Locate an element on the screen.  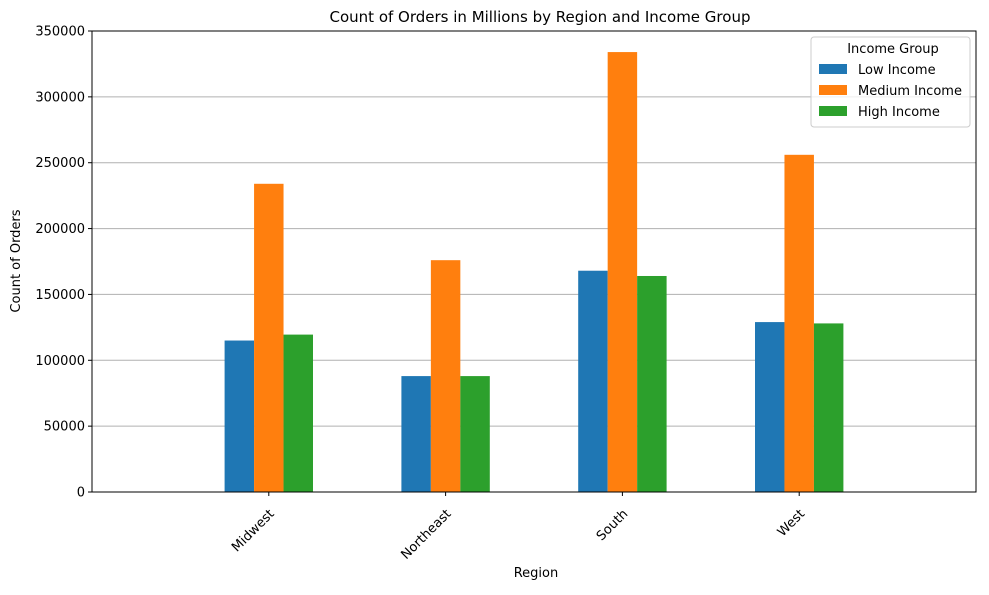
bar-midwest-medium-income is located at coordinates (269, 337).